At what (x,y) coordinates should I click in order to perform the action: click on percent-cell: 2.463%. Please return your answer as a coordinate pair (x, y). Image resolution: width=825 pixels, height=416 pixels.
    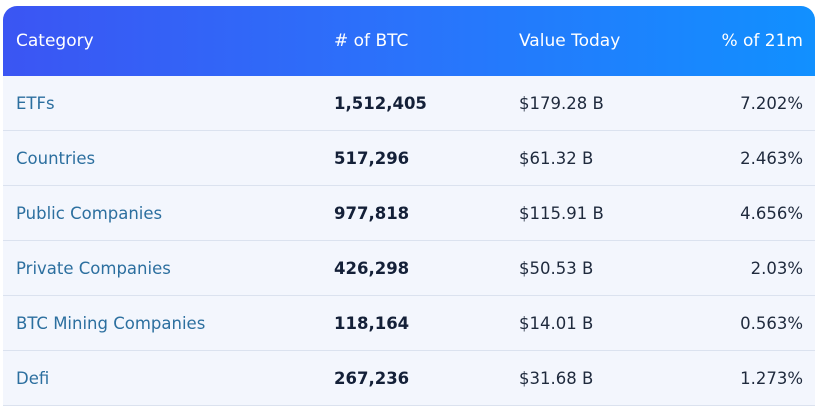
    Looking at the image, I should click on (771, 158).